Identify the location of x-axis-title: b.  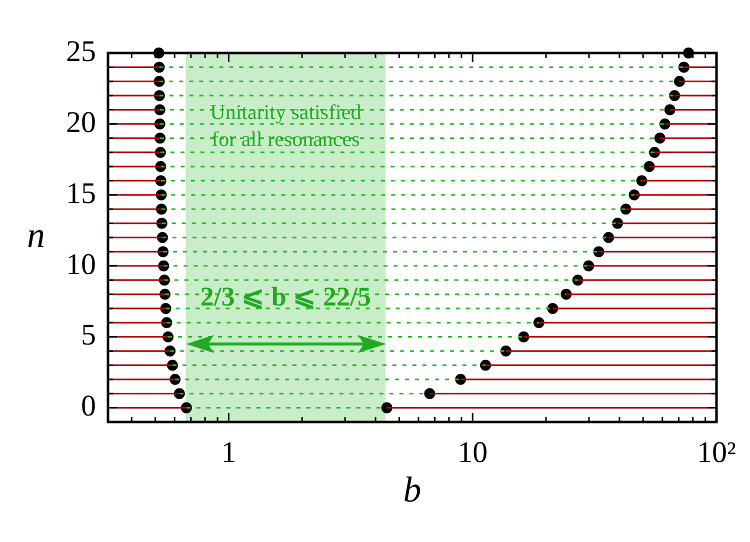
(412, 489).